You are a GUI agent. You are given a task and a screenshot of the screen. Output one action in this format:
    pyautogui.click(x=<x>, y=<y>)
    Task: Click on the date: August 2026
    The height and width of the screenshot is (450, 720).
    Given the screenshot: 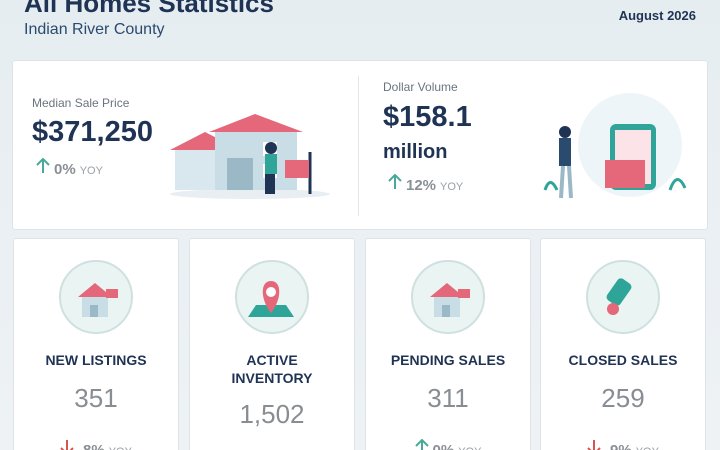 What is the action you would take?
    pyautogui.click(x=657, y=15)
    